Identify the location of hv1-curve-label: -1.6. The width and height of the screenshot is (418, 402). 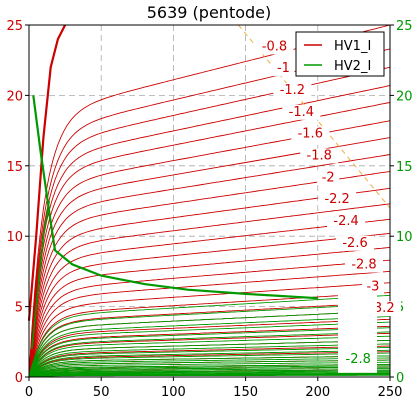
(310, 134).